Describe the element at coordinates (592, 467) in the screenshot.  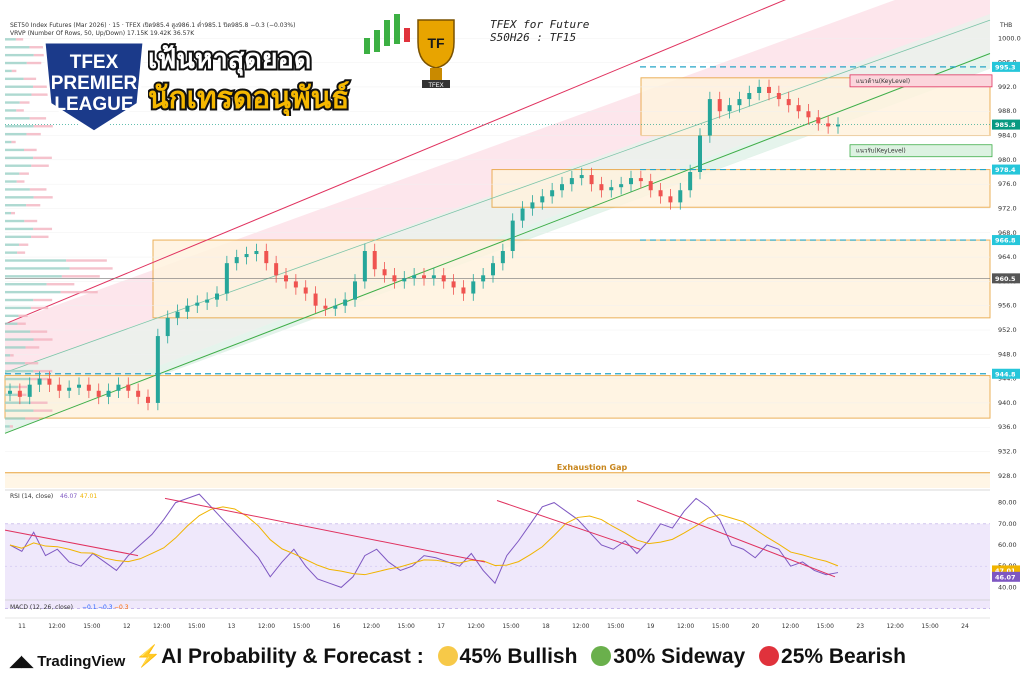
I see `annotation-gap: Exhaustion Gap` at that location.